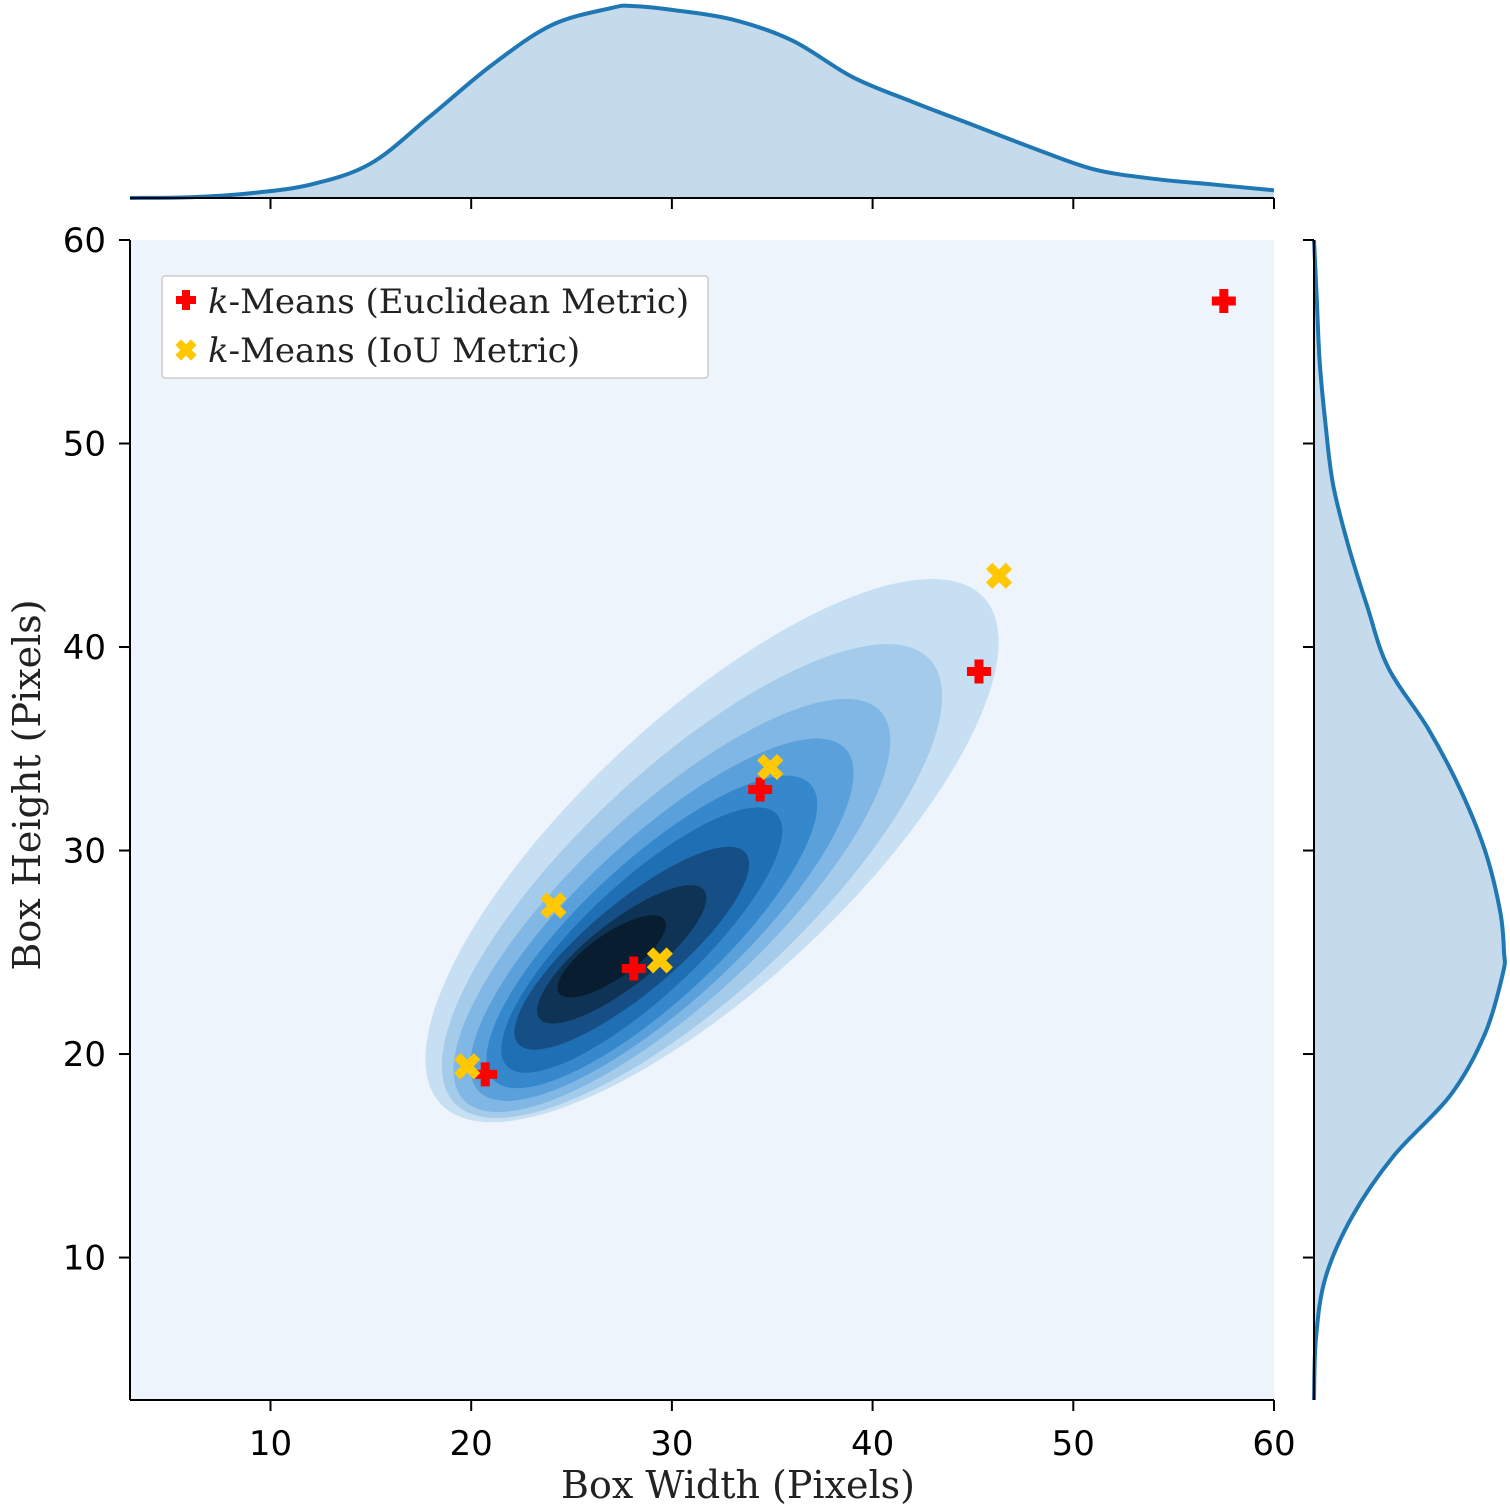 This screenshot has height=1511, width=1510. What do you see at coordinates (84, 445) in the screenshot?
I see `y-tick-label: 50` at bounding box center [84, 445].